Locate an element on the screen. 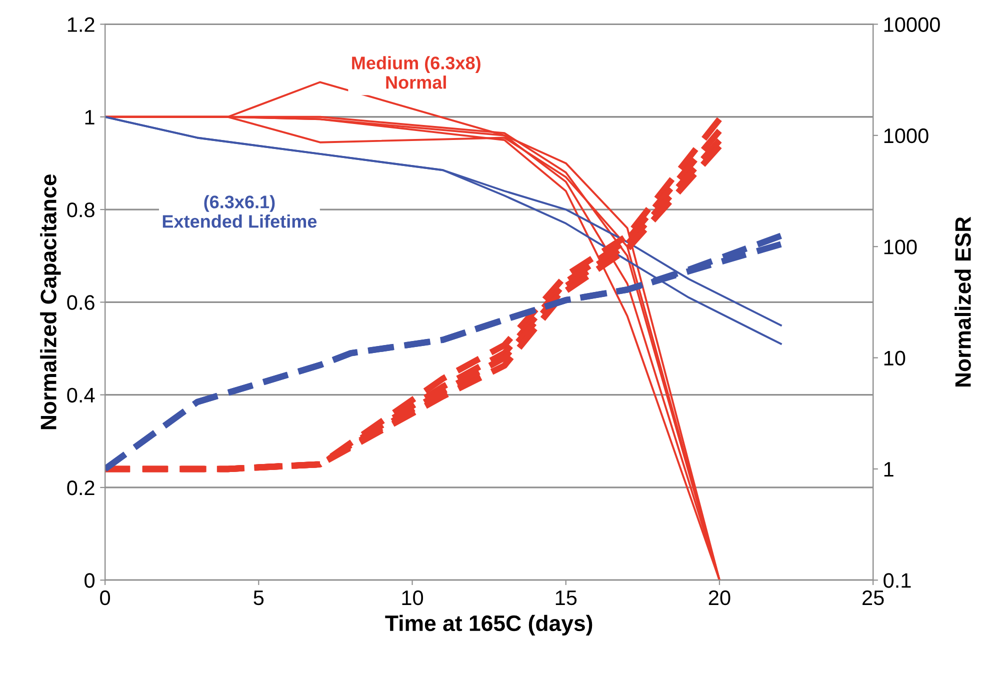 The image size is (991, 673). x-tick-label: 20 is located at coordinates (719, 598).